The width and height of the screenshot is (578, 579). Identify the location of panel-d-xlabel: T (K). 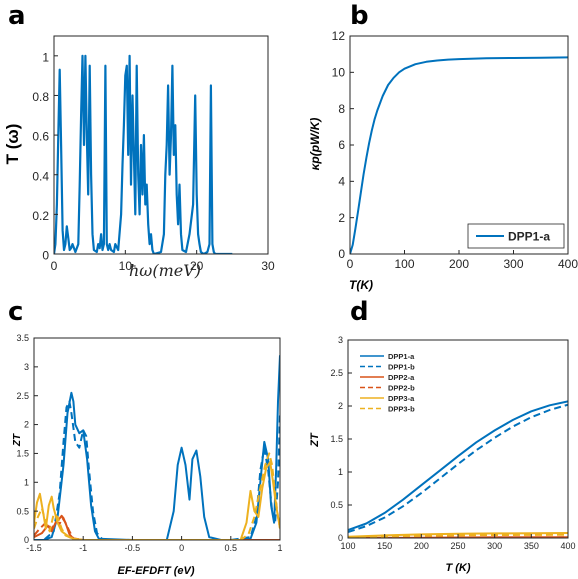
(457, 568).